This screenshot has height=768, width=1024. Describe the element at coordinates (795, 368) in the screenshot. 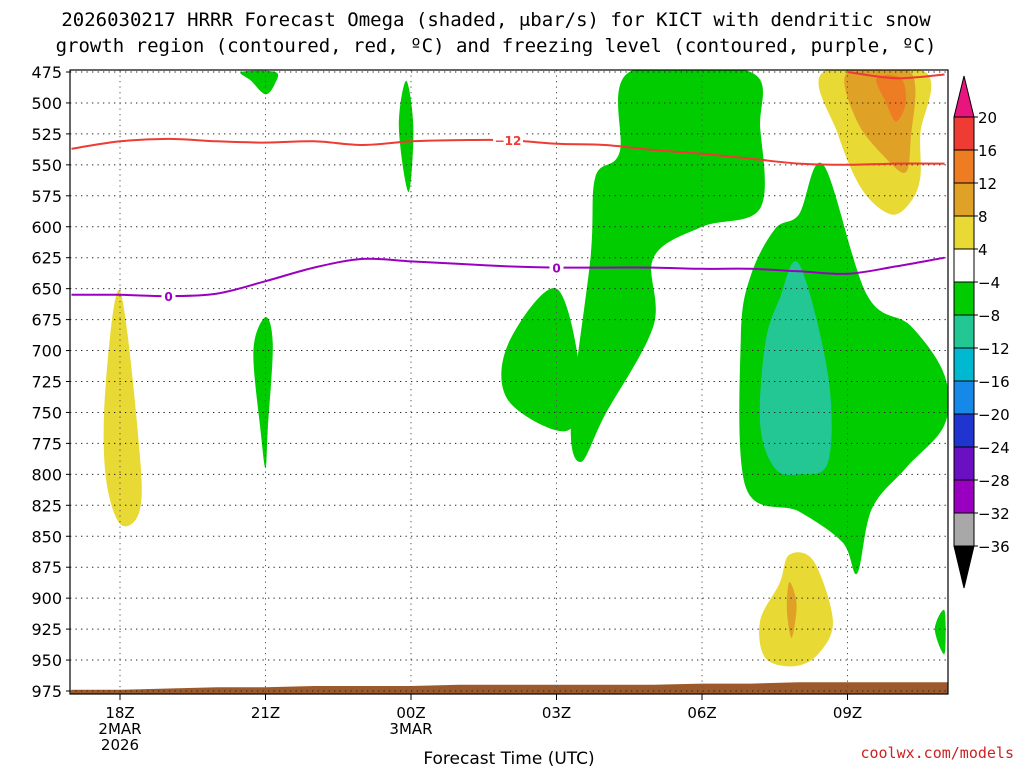

I see `omega-teal-core` at that location.